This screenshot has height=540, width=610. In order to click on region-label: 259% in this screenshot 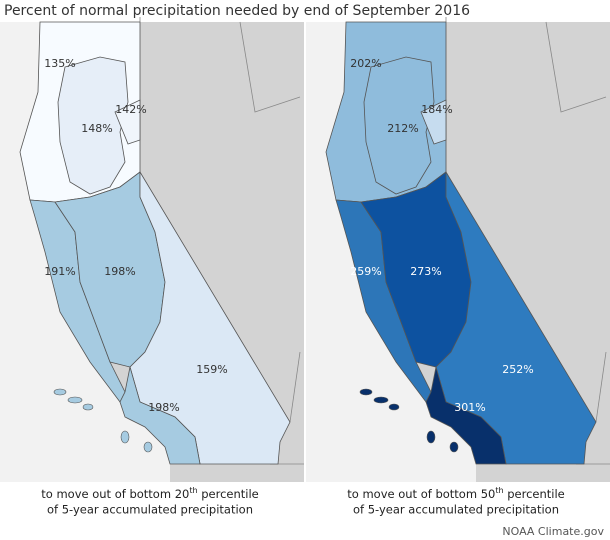, I will do `click(365, 271)`.